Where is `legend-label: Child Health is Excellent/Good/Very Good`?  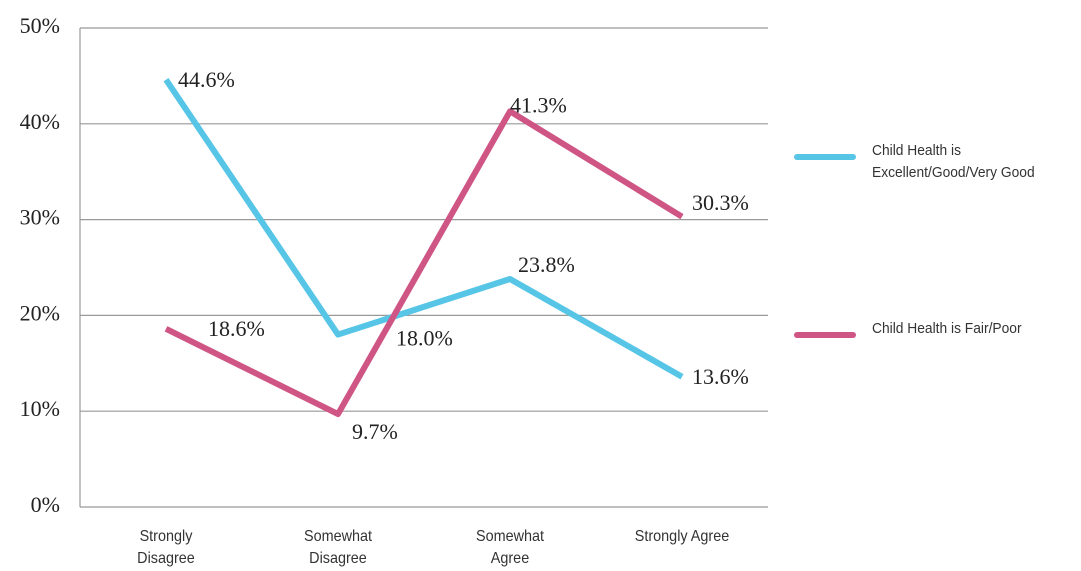
legend-label: Child Health is Excellent/Good/Very Good is located at coordinates (953, 161).